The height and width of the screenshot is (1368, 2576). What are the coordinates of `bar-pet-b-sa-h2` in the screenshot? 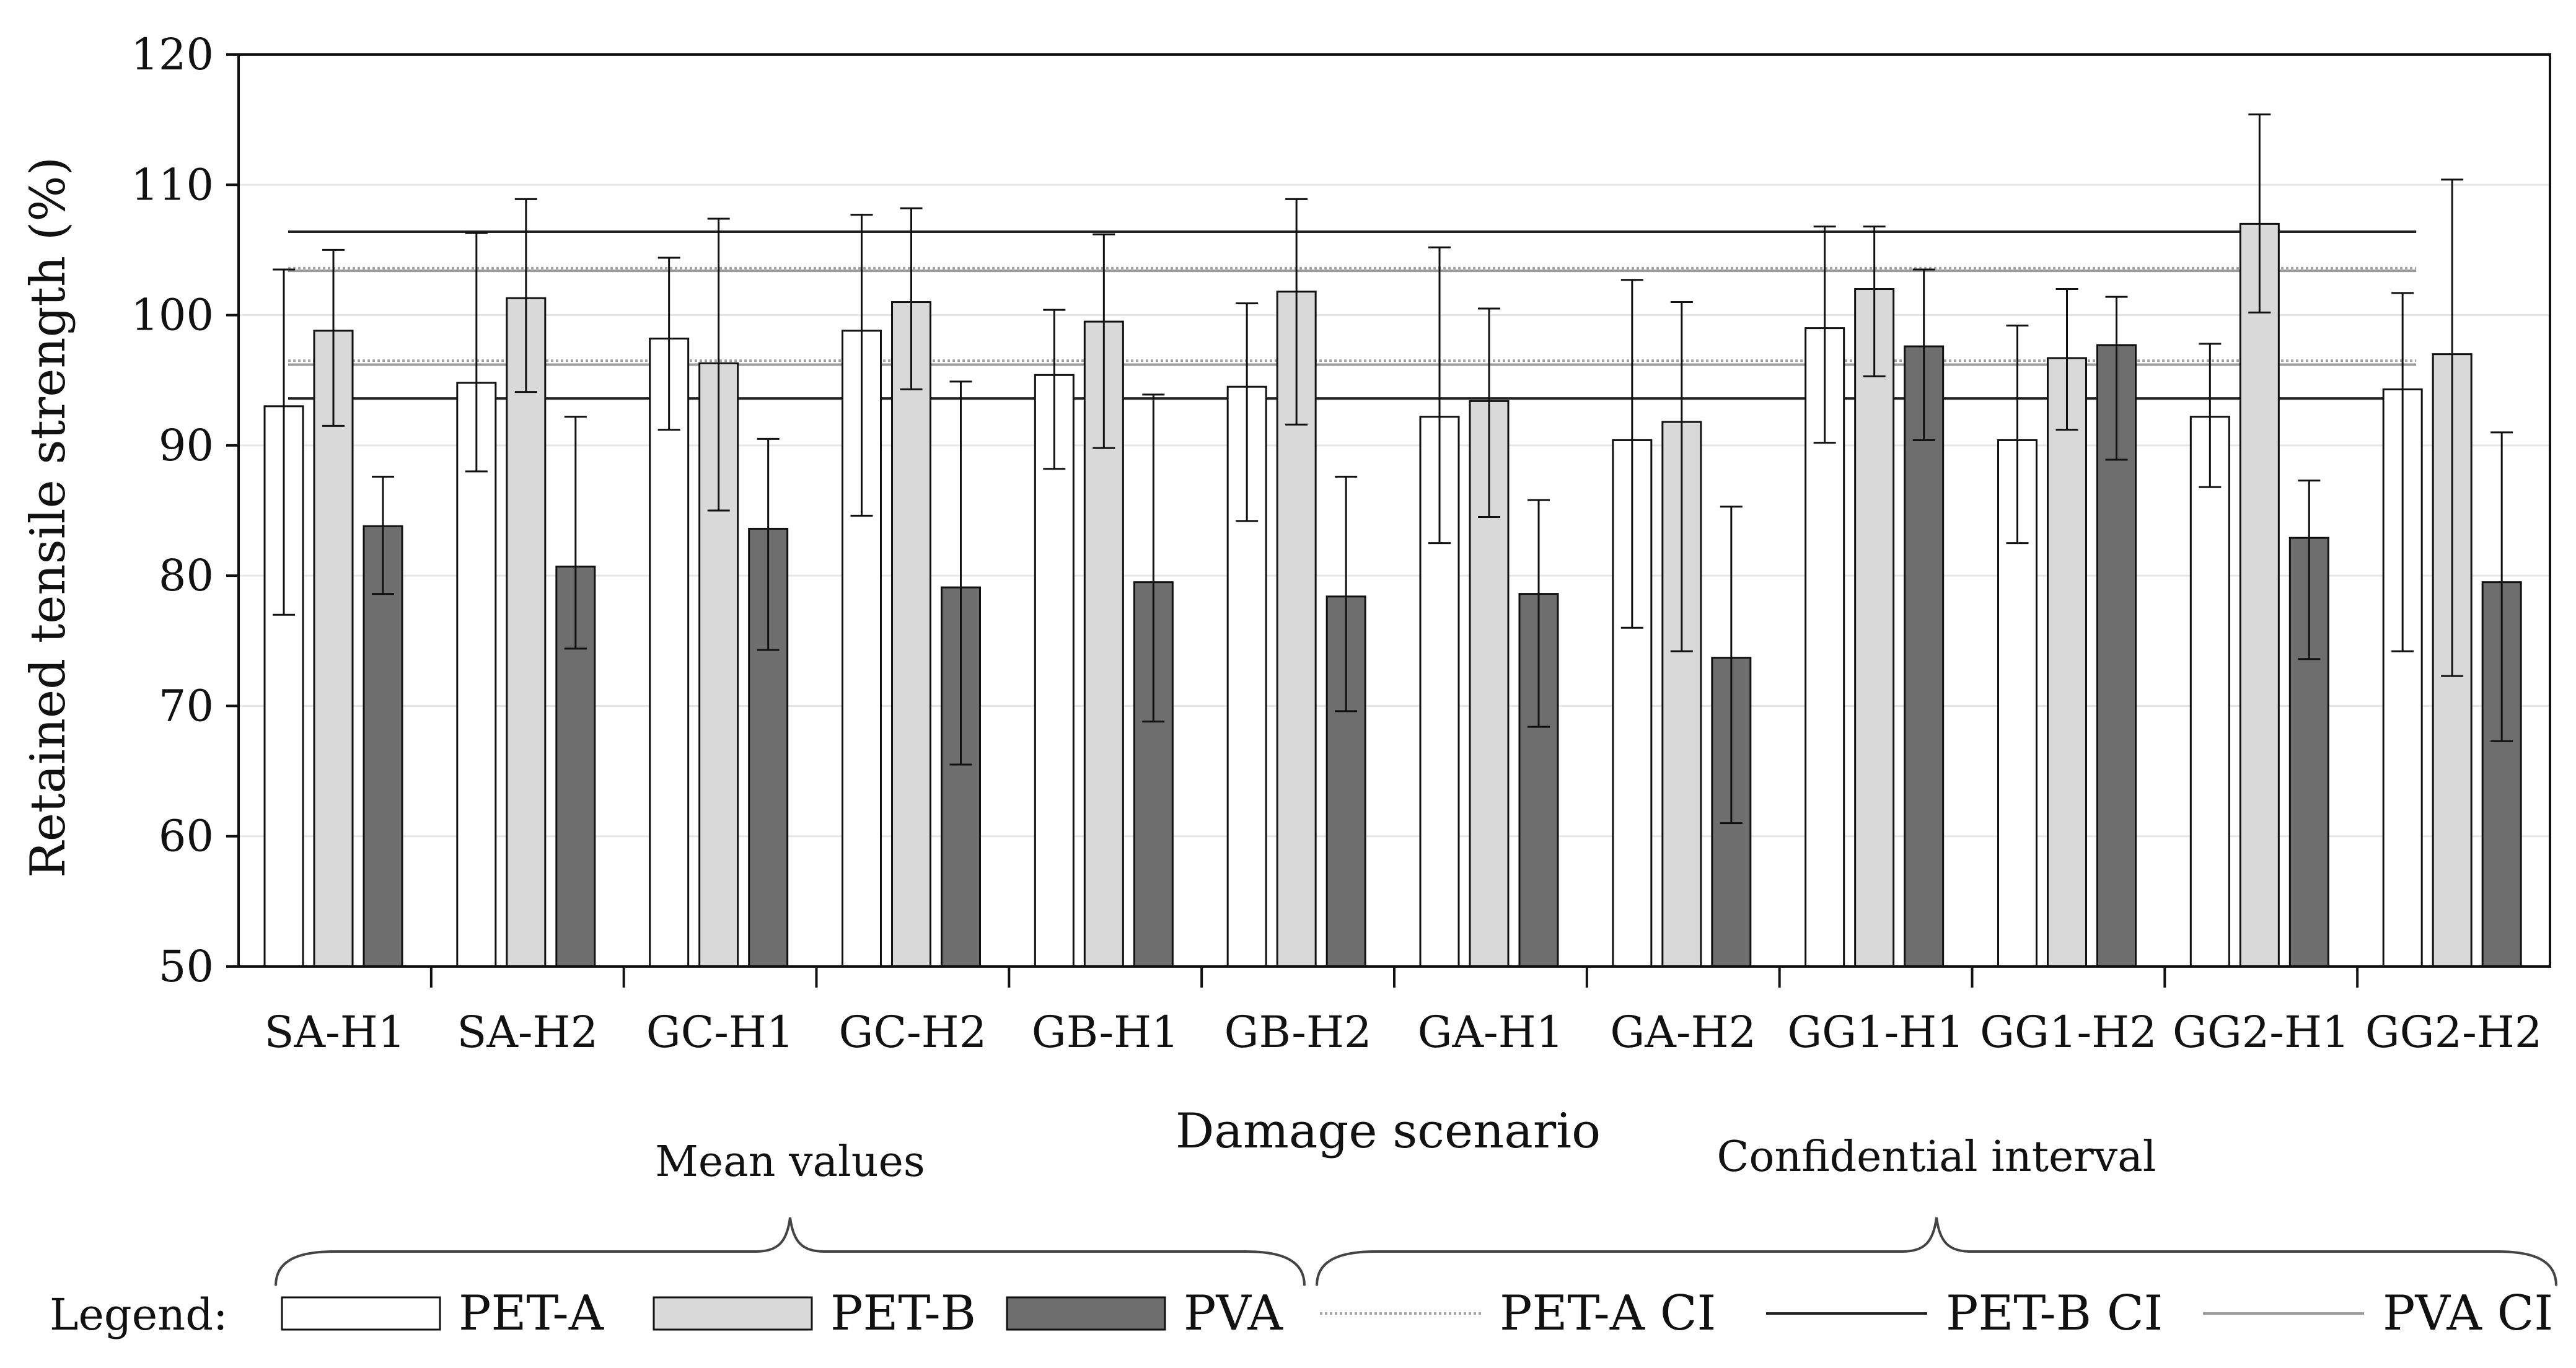 It's located at (526, 632).